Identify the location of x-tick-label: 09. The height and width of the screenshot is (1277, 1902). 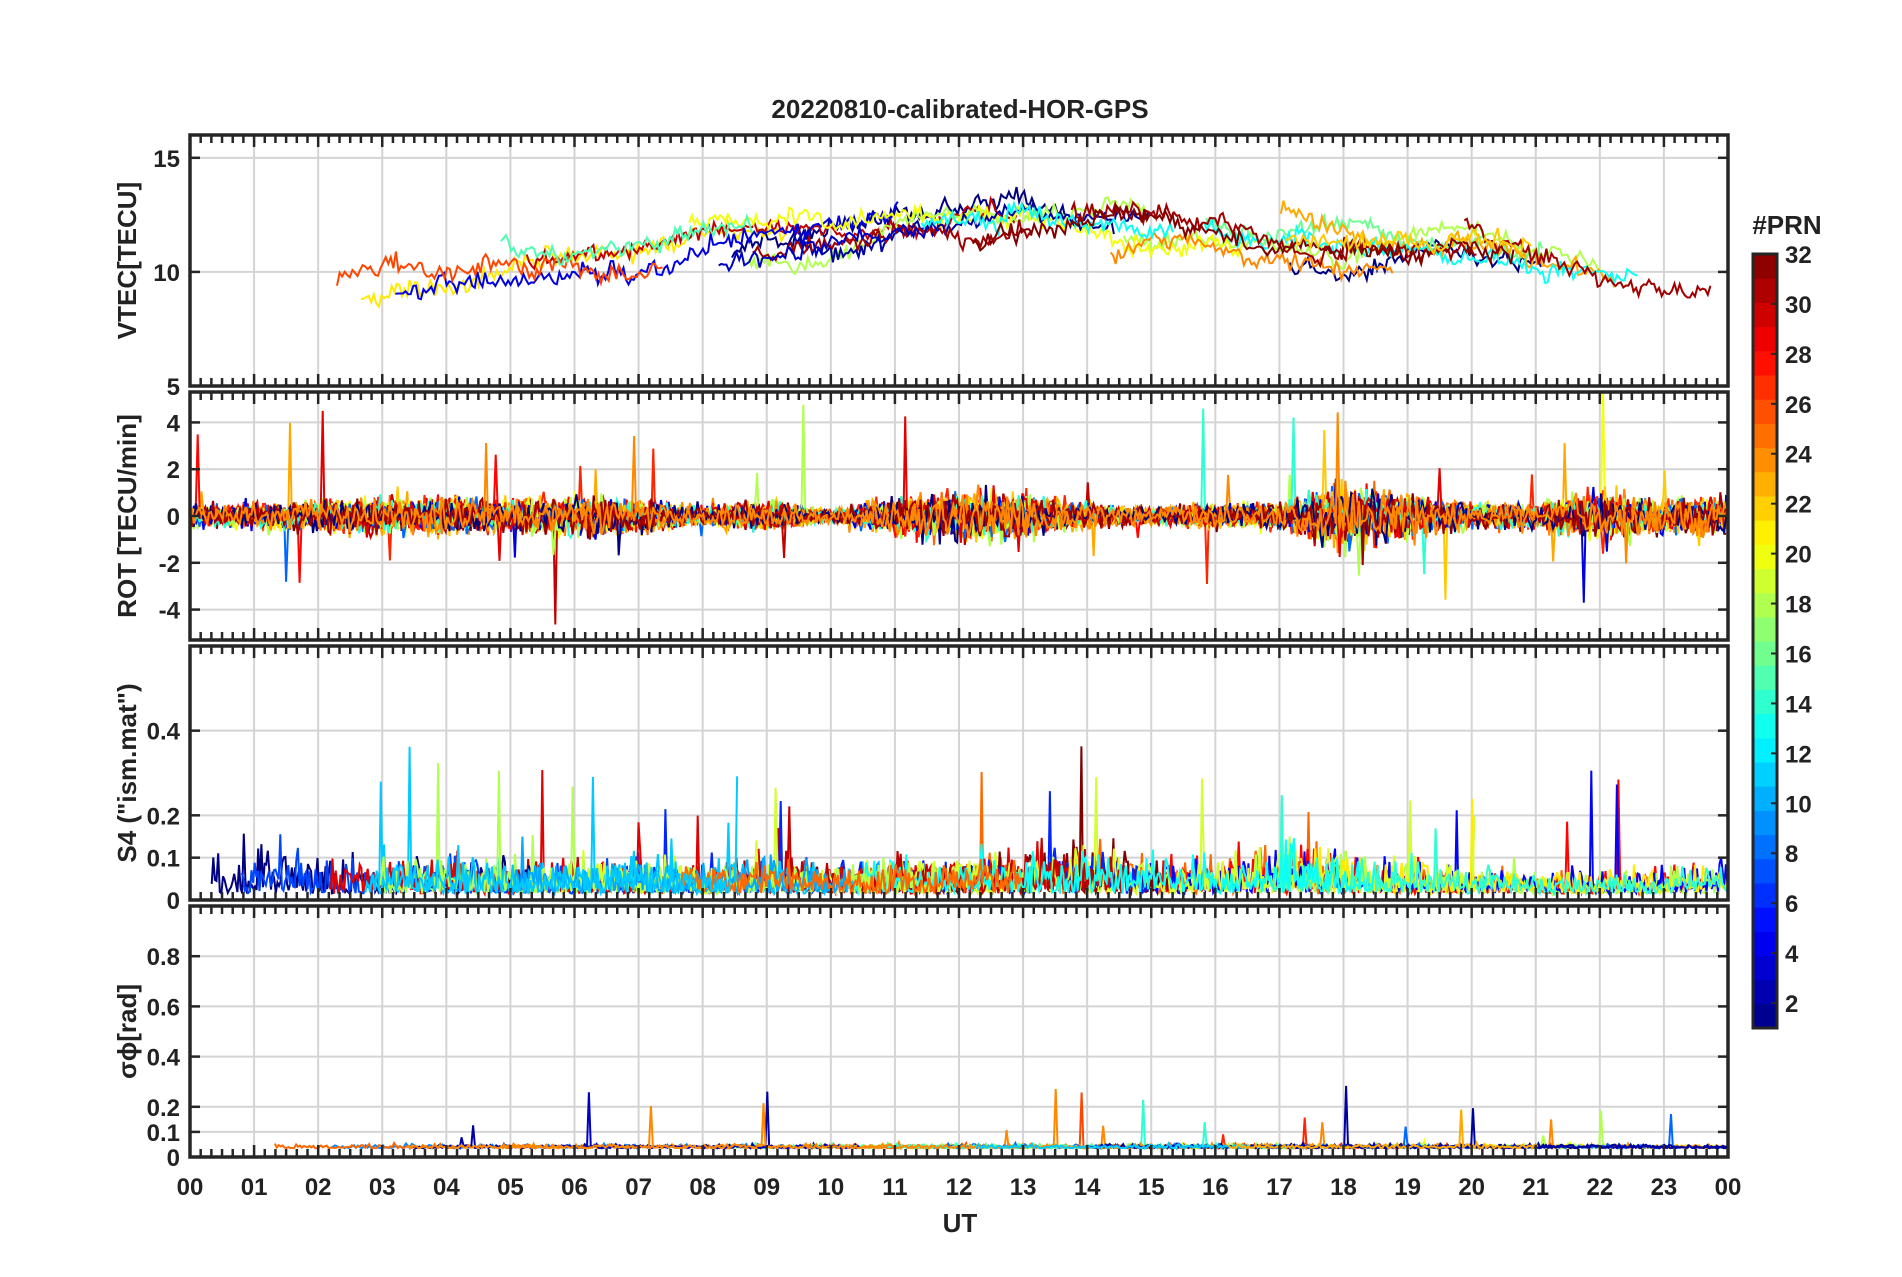
(766, 1187).